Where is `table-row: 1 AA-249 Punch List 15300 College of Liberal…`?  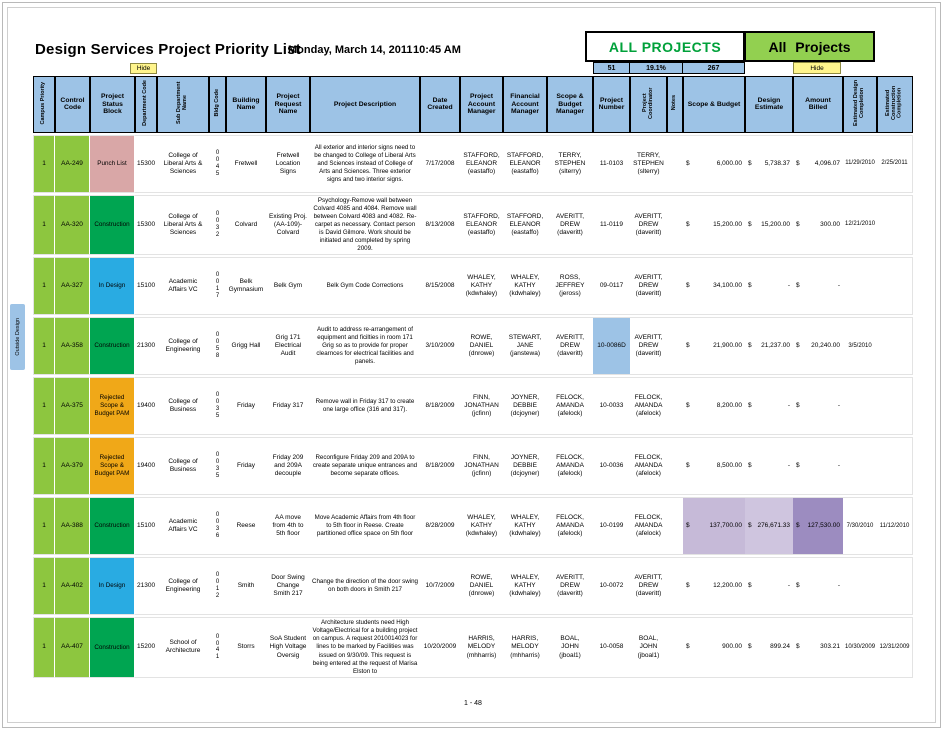 table-row: 1 AA-249 Punch List 15300 College of Liberal… is located at coordinates (473, 163).